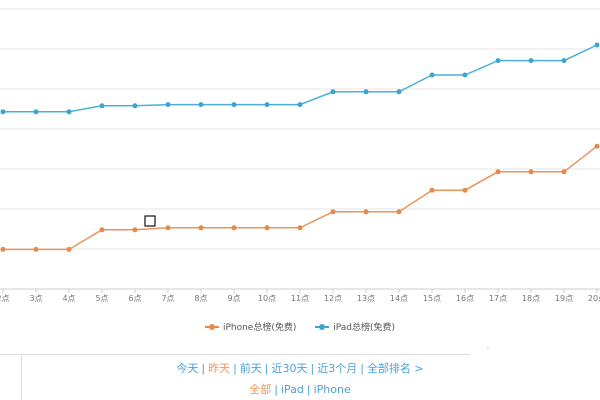 This screenshot has width=600, height=400. I want to click on device-filter-link: iPhone, so click(332, 389).